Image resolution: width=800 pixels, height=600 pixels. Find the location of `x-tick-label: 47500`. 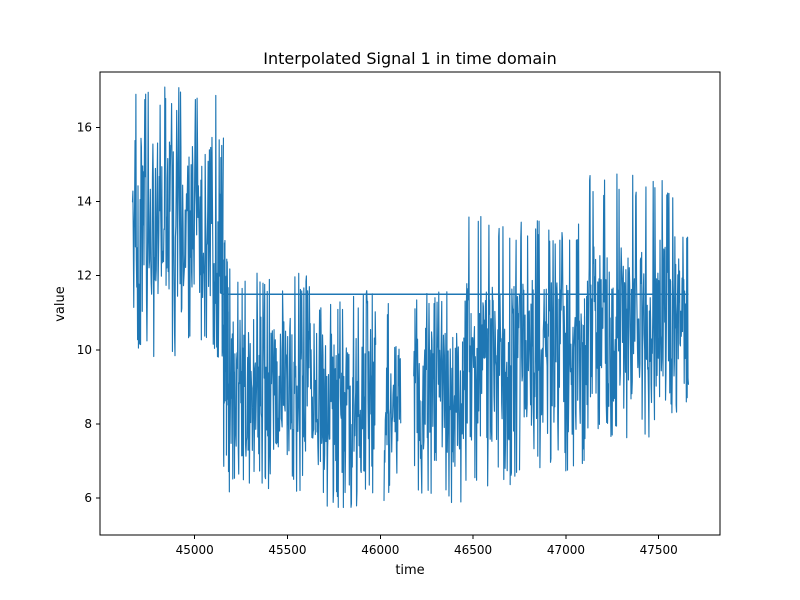

x-tick-label: 47500 is located at coordinates (659, 550).